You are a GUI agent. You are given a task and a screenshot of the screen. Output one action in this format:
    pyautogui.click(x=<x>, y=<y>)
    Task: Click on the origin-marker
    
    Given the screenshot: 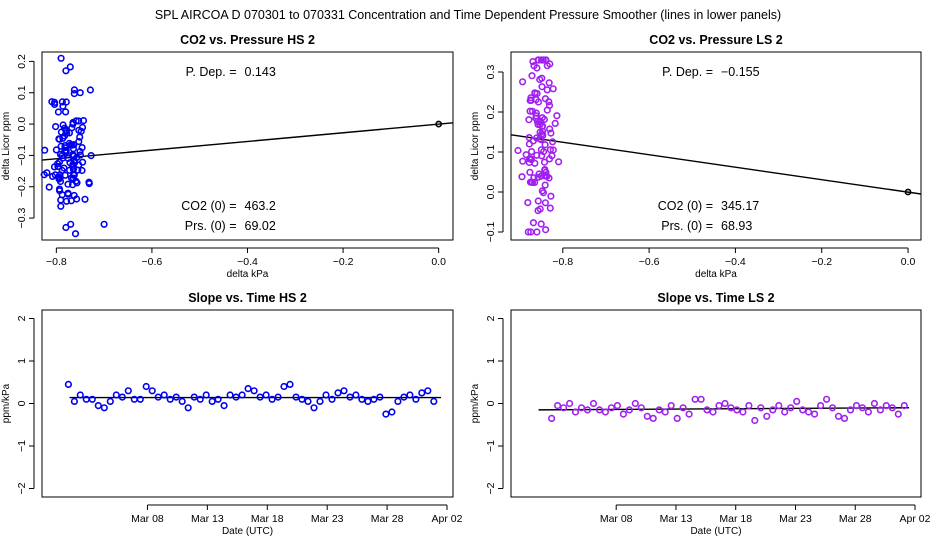 What is the action you would take?
    pyautogui.click(x=439, y=124)
    